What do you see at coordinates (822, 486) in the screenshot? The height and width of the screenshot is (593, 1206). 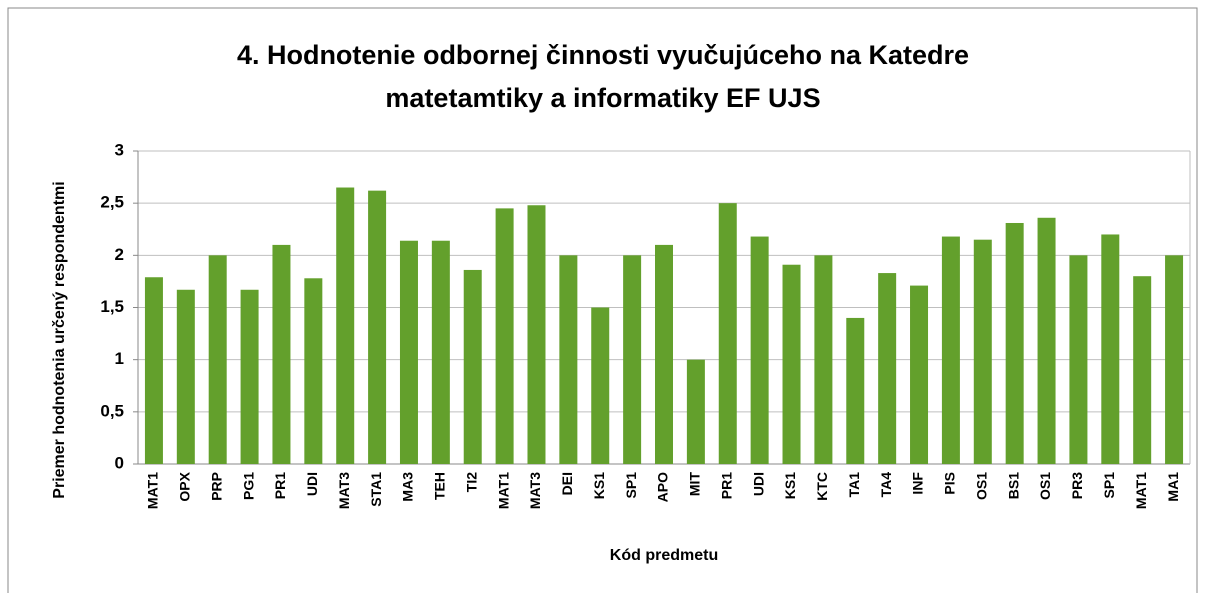 I see `x-tick-label: KTC` at bounding box center [822, 486].